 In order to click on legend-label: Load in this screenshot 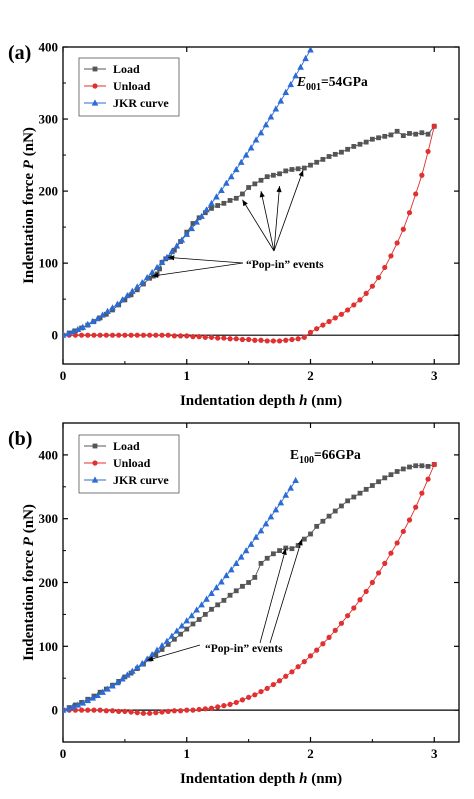, I will do `click(126, 446)`.